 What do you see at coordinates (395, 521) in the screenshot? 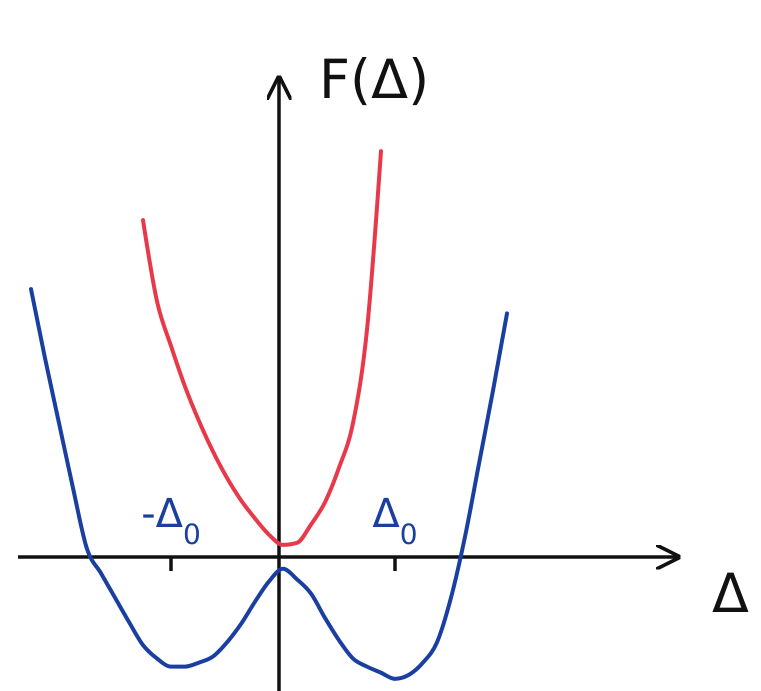
I see `x-tick-label: Δ$_{0}$` at bounding box center [395, 521].